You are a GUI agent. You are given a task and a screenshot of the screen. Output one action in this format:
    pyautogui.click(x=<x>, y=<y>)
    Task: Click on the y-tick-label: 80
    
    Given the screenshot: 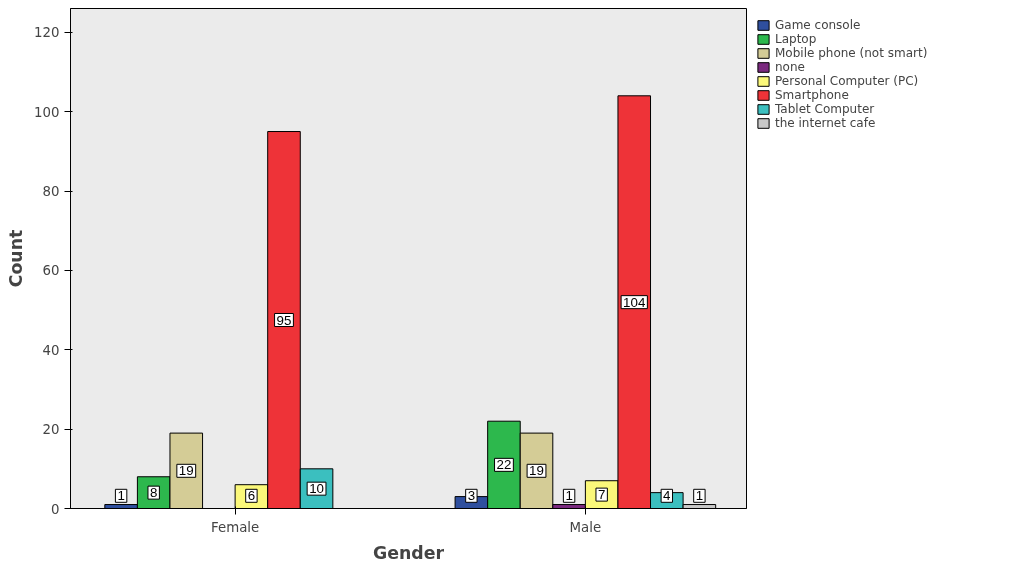 What is the action you would take?
    pyautogui.click(x=51, y=192)
    